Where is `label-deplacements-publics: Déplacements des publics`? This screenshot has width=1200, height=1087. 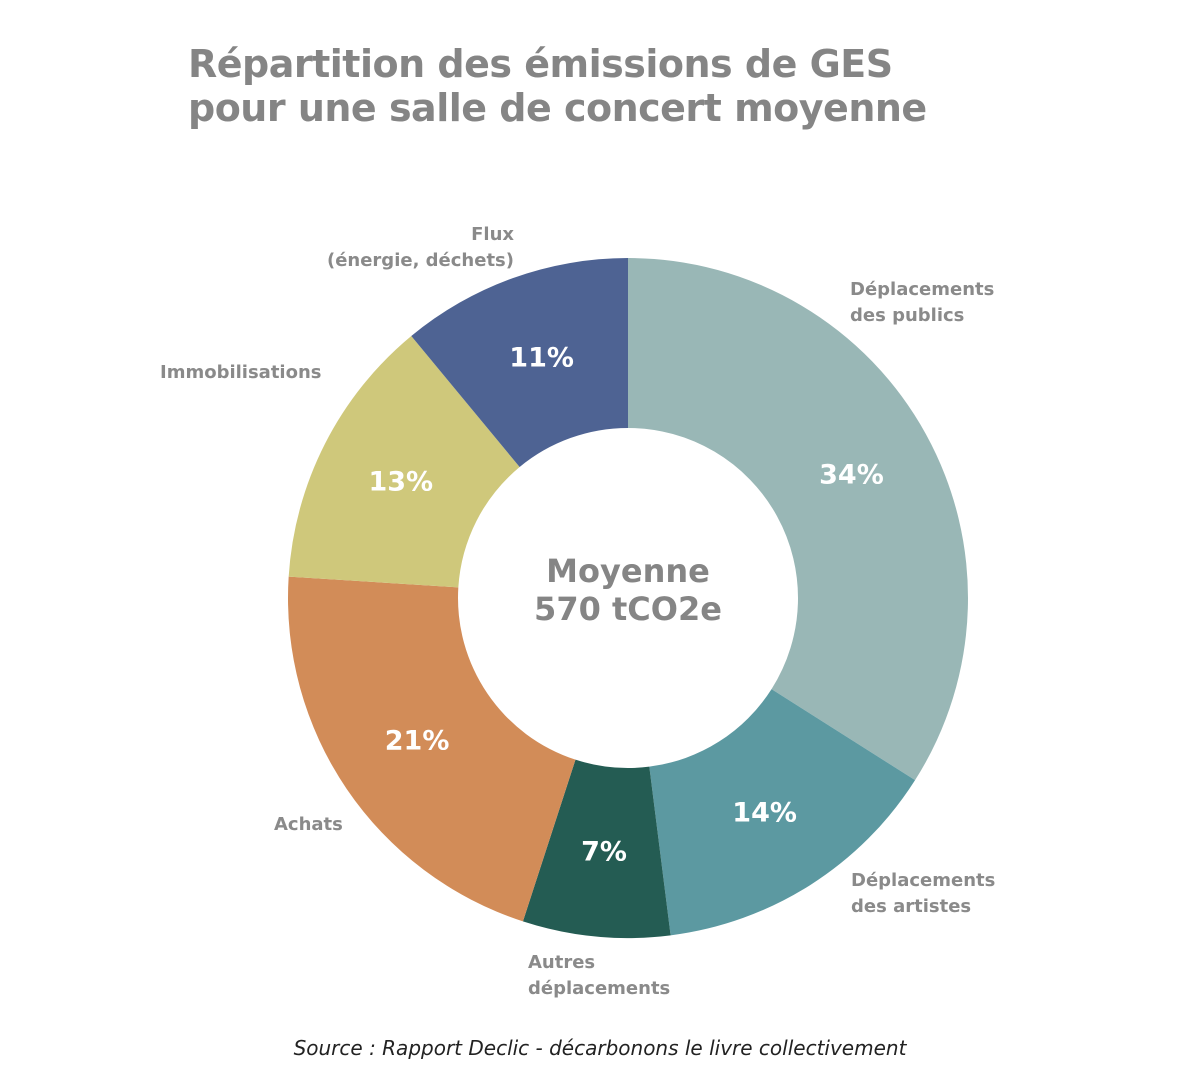
label-deplacements-publics: Déplacements des publics is located at coordinates (922, 302).